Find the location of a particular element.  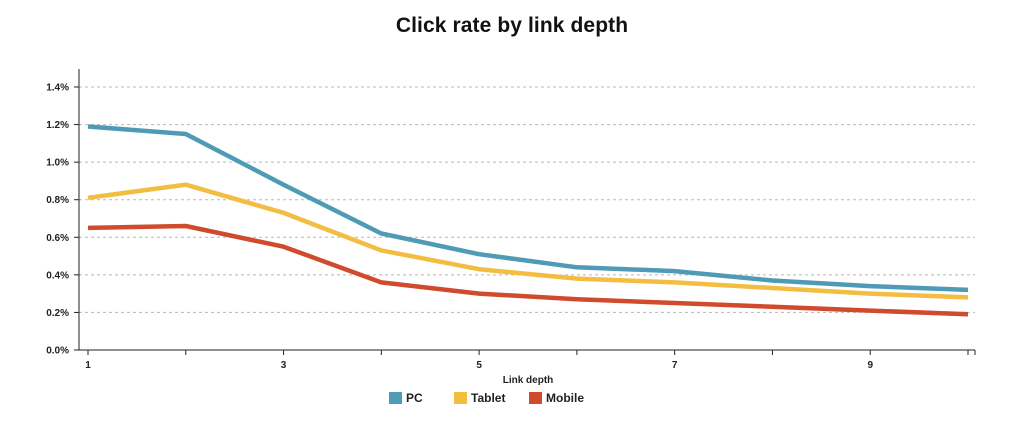

x-tick-label: 5 is located at coordinates (479, 365).